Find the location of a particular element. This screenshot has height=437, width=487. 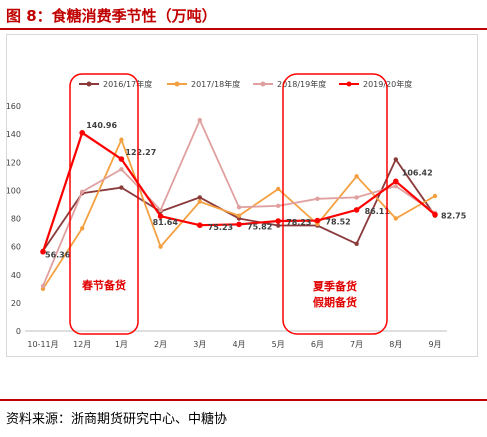

summer-highlight-box is located at coordinates (335, 204).